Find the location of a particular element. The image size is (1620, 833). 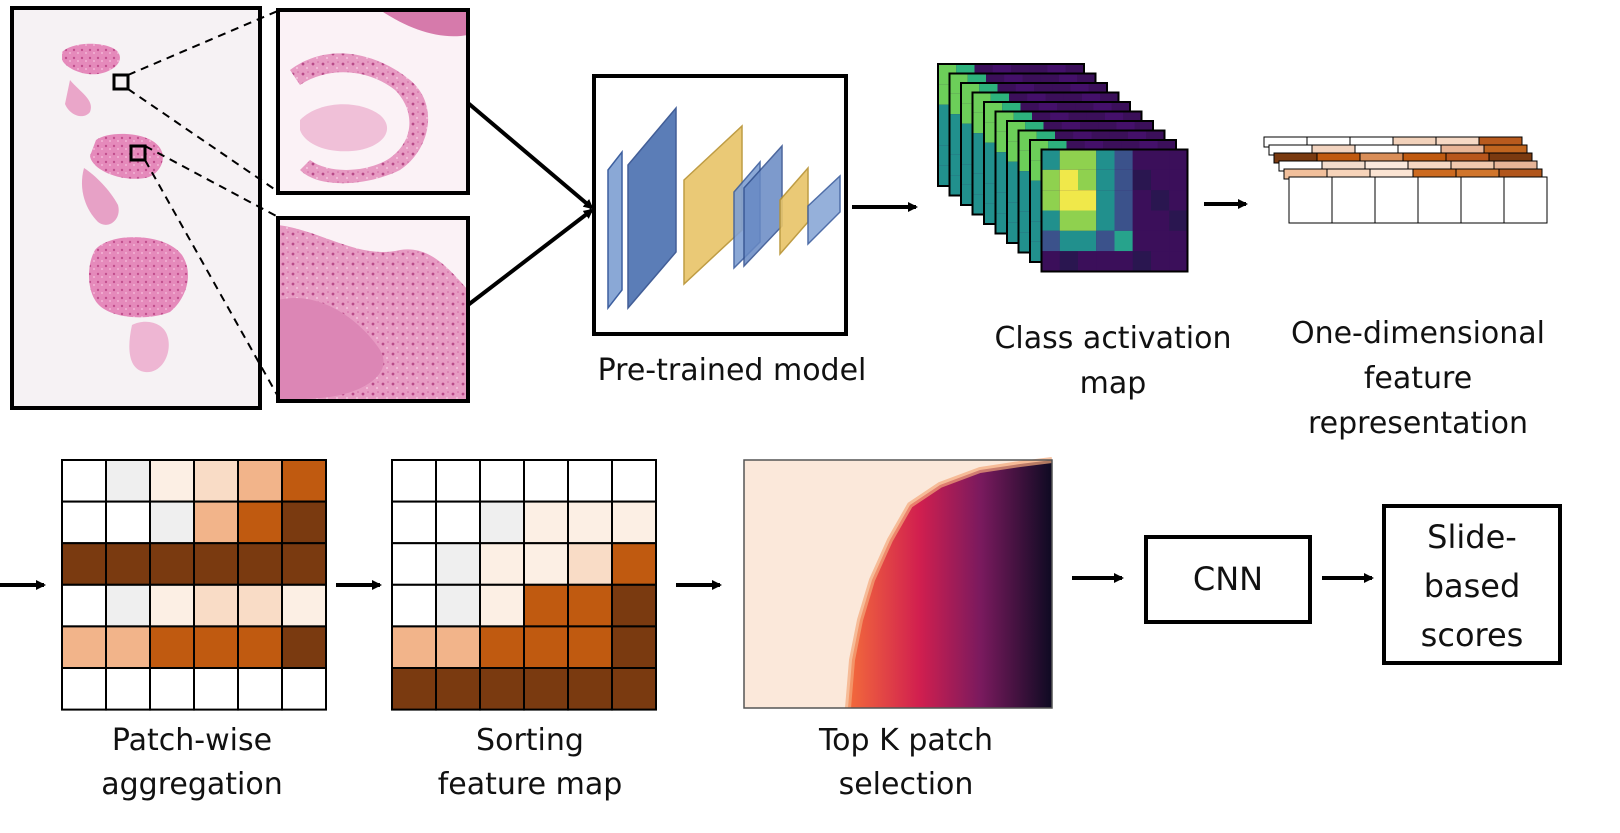

one-dimensional-feature-stack is located at coordinates (1405, 180).